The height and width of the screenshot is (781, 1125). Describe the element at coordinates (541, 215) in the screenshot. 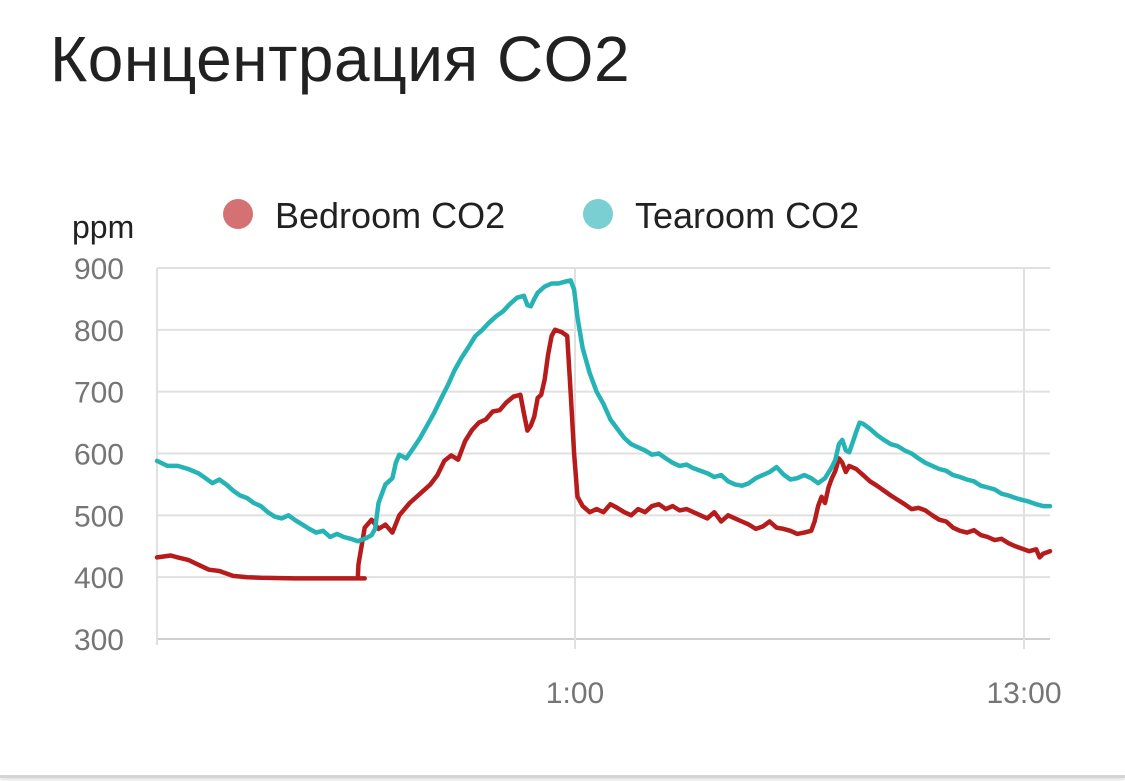

I see `chart-legend: Bedroom CO2 Tearoom CO2` at that location.